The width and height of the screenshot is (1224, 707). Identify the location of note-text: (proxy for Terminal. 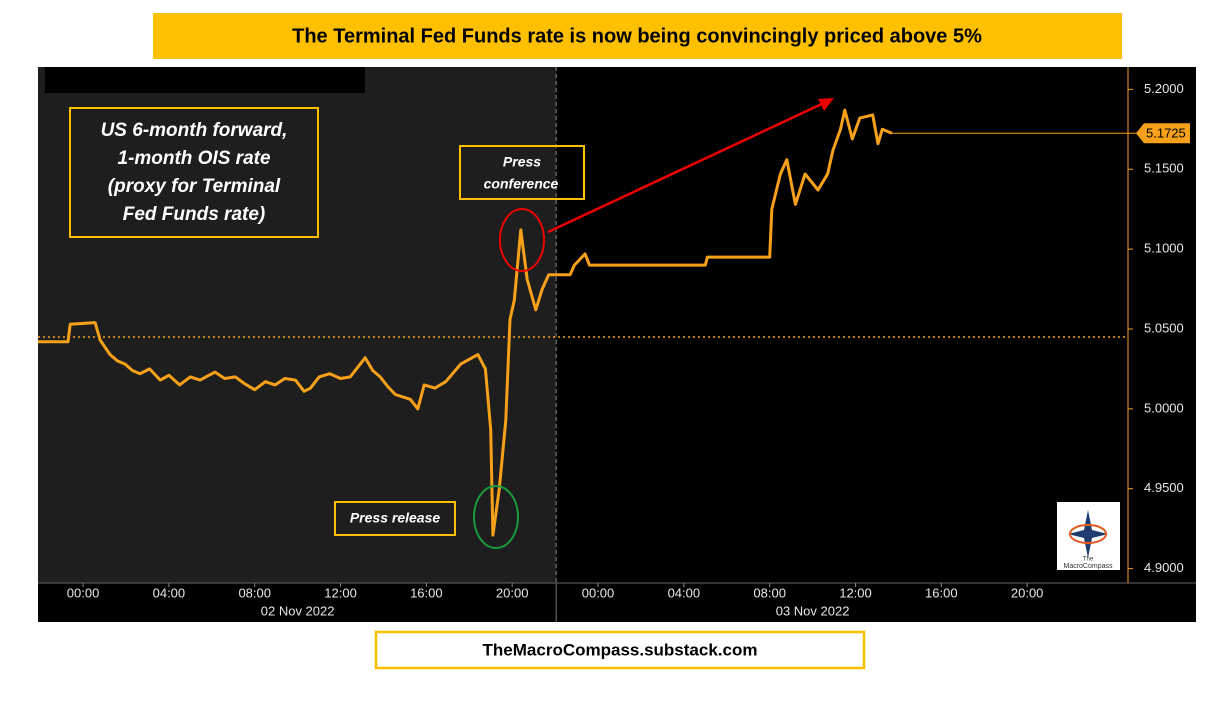
(194, 186).